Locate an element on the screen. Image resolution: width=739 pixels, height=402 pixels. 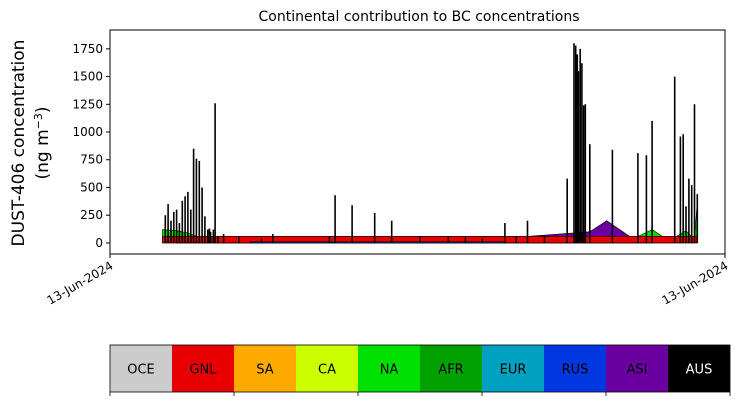
legend-label-ca: CA is located at coordinates (327, 370).